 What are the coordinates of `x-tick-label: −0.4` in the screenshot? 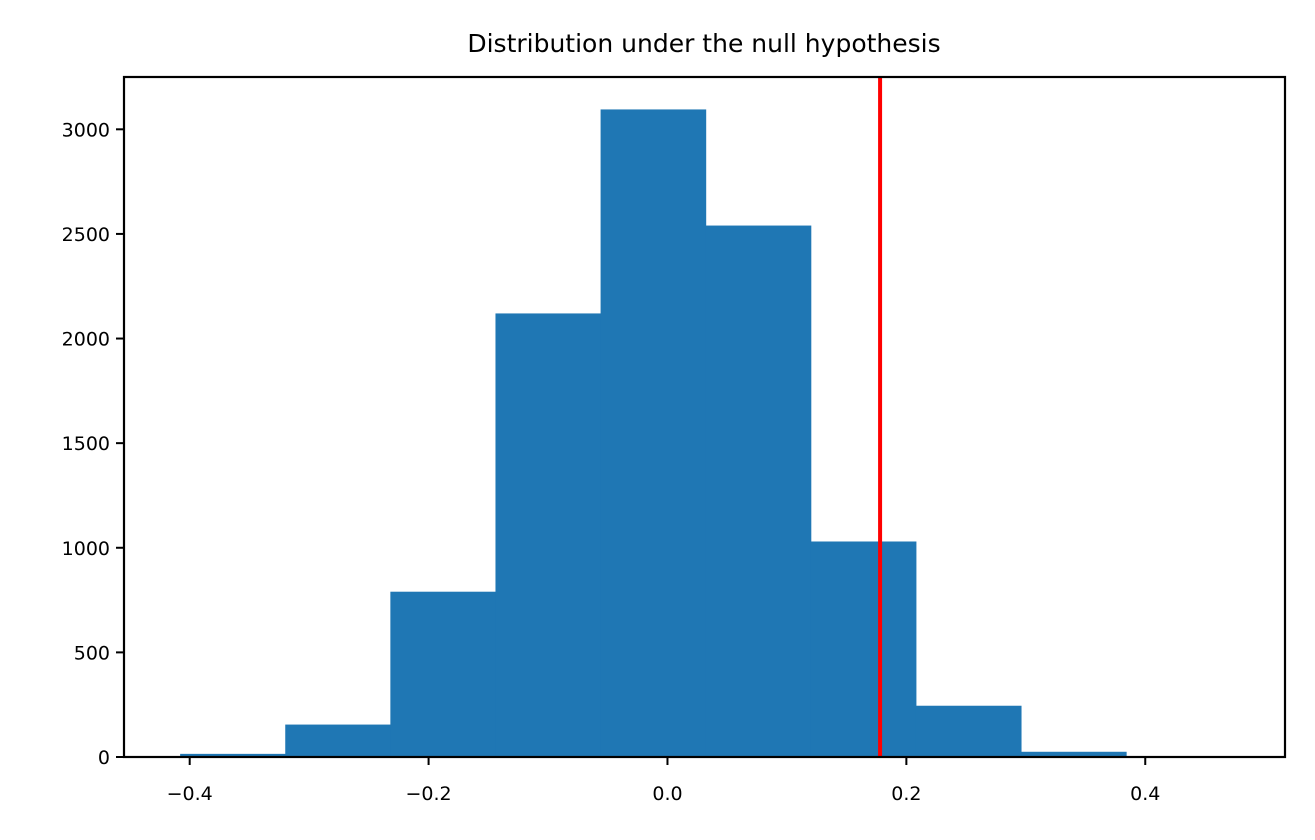 It's located at (190, 794).